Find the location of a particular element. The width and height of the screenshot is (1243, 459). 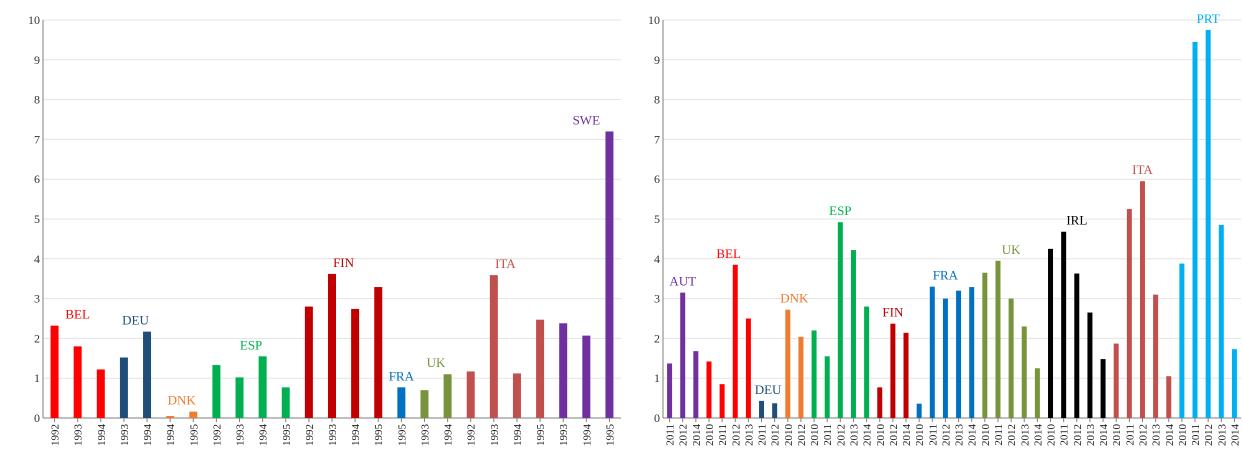

bar-deu-2011 is located at coordinates (762, 409).